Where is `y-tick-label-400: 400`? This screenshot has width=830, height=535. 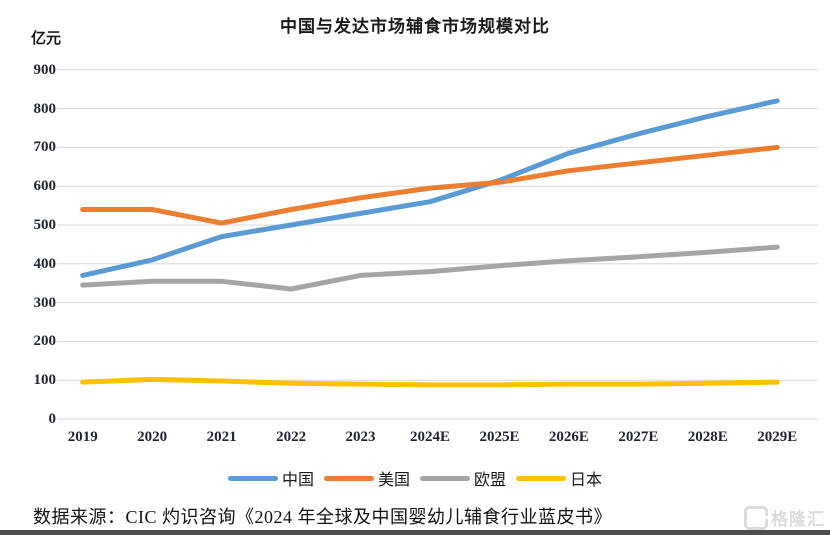
y-tick-label-400: 400 is located at coordinates (45, 263).